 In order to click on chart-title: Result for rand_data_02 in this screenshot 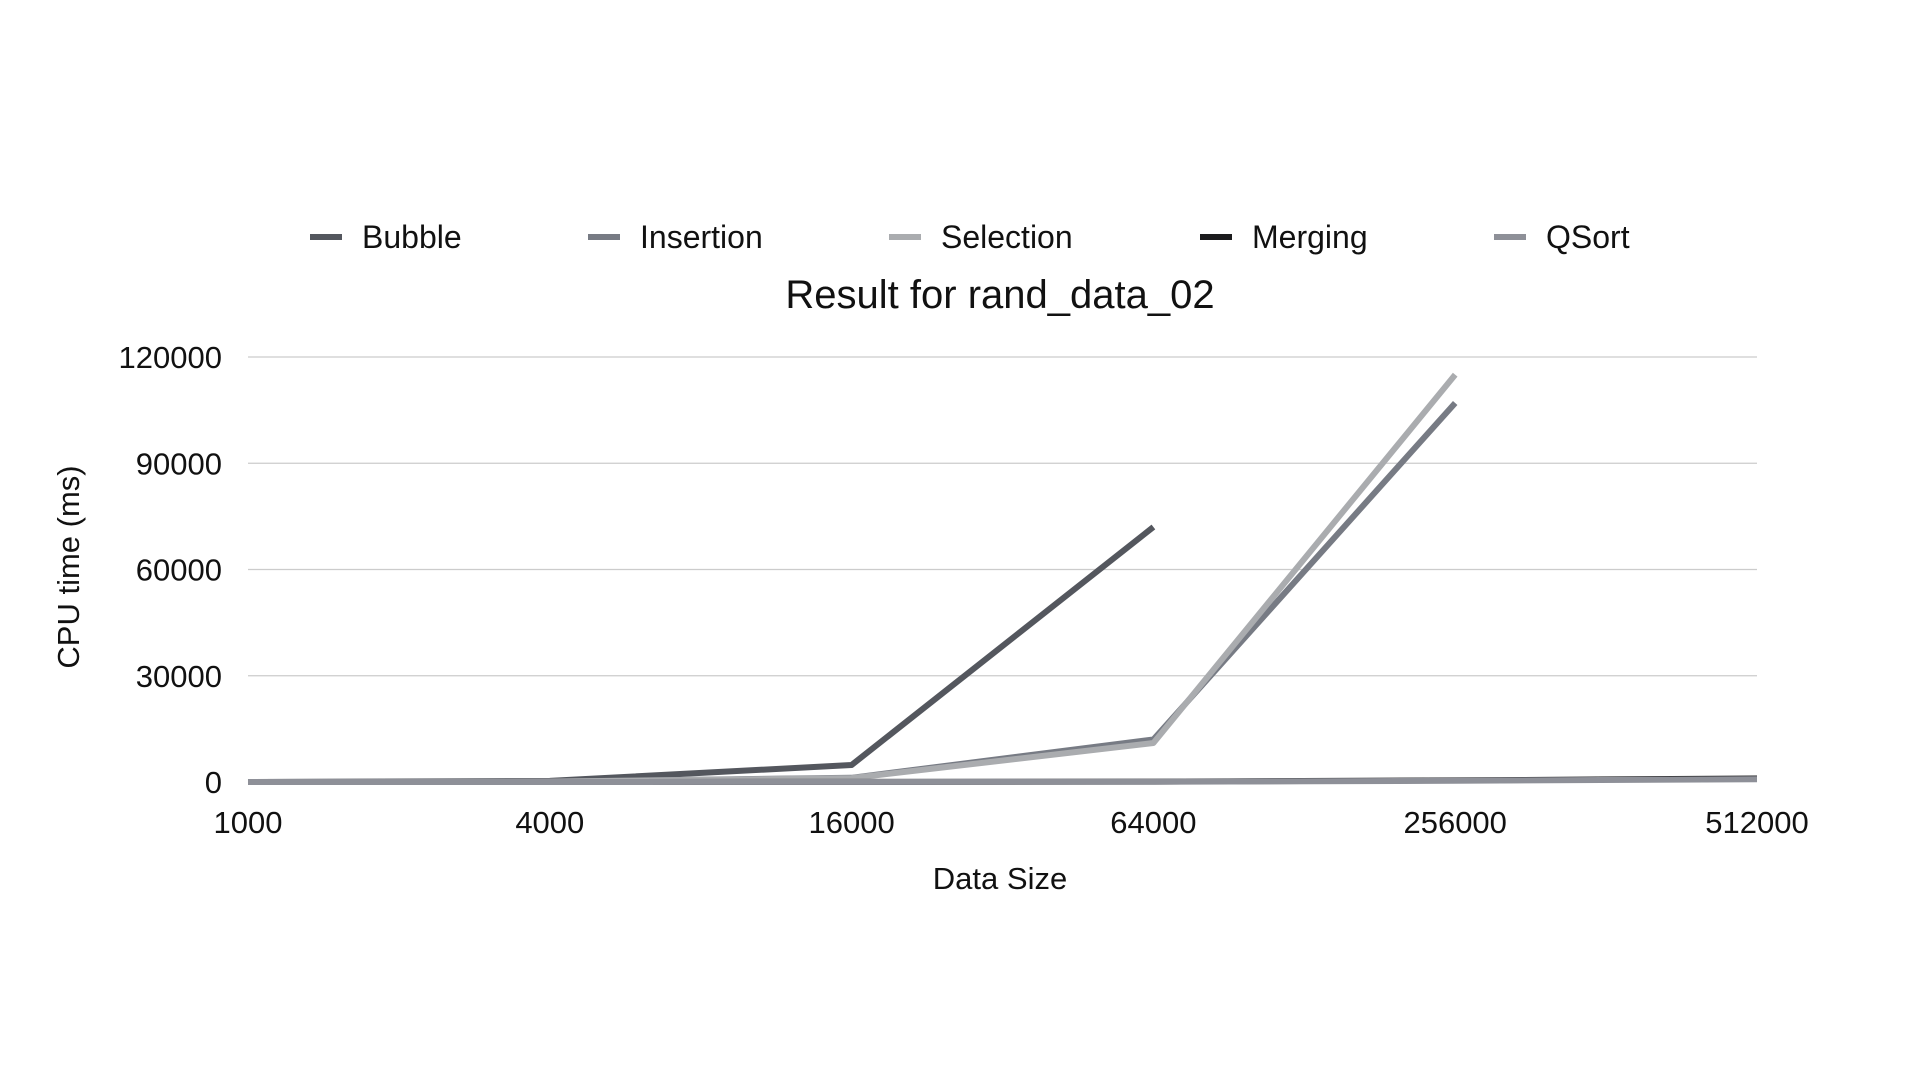, I will do `click(999, 295)`.